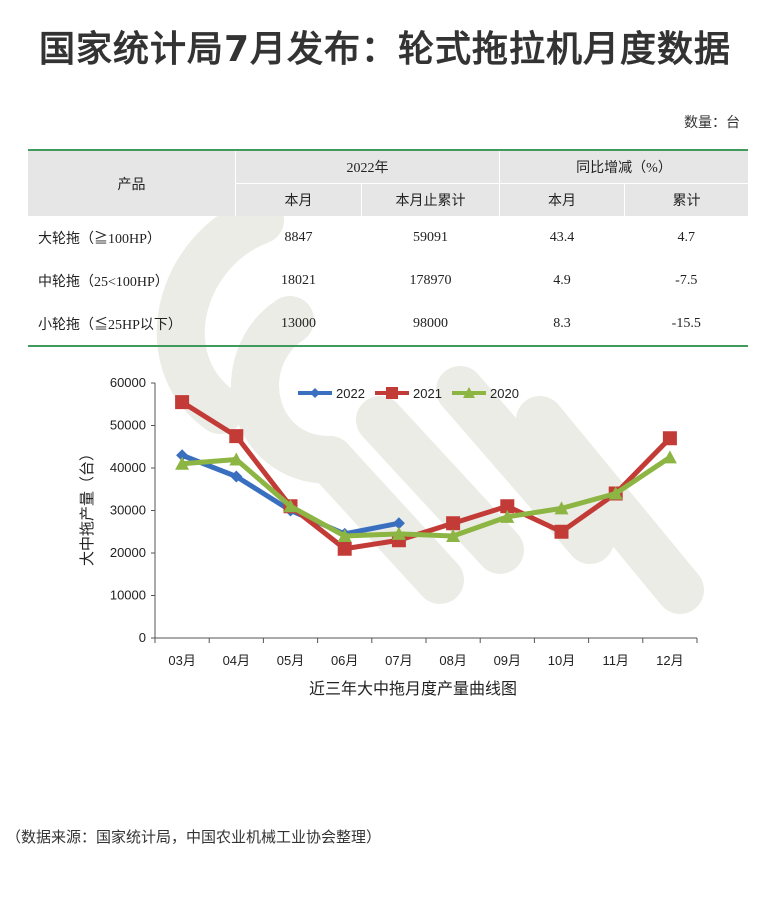 The height and width of the screenshot is (914, 770). Describe the element at coordinates (562, 199) in the screenshot. I see `header-yoy-month: 本月` at that location.